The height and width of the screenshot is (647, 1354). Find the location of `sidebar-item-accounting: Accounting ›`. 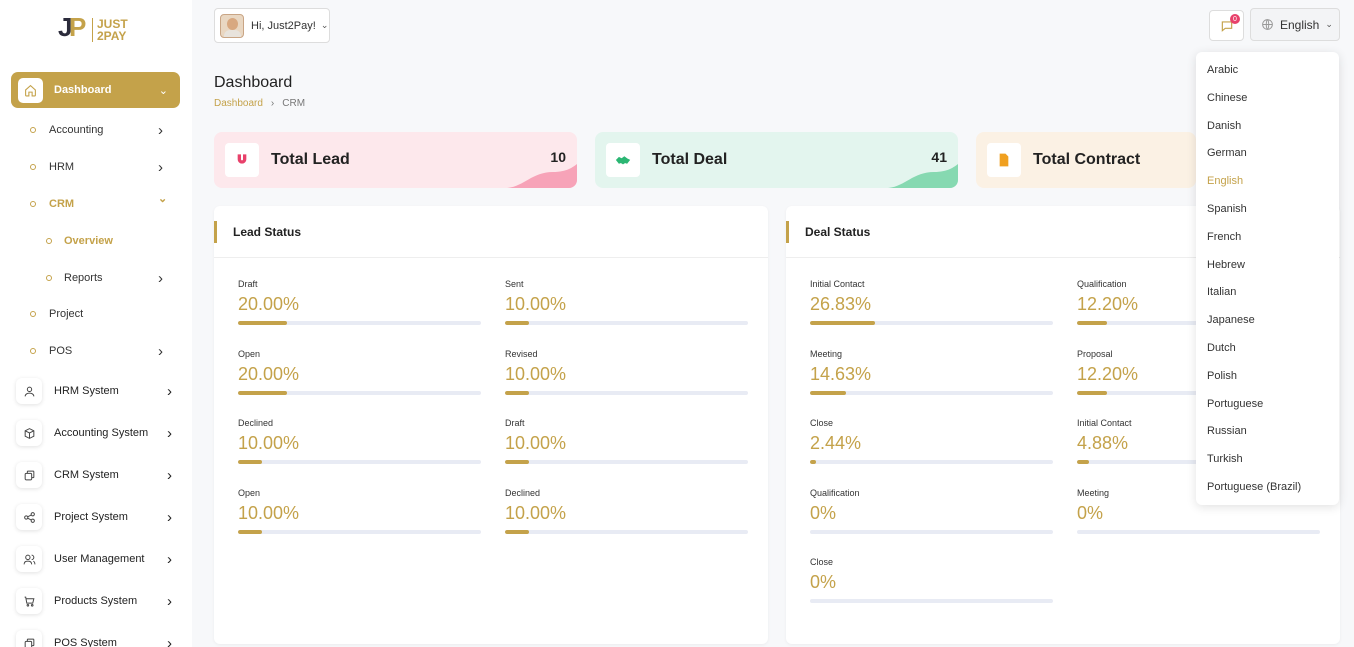

sidebar-item-accounting: Accounting › is located at coordinates (96, 130).